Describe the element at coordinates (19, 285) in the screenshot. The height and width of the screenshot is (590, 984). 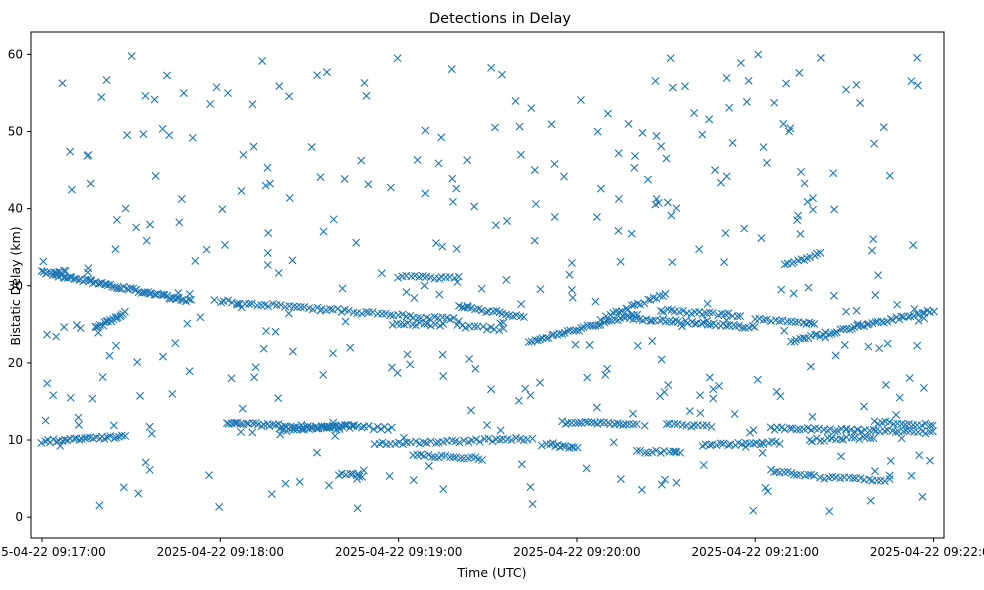
I see `y-axis: 0 10 20 30 40 50 60` at that location.